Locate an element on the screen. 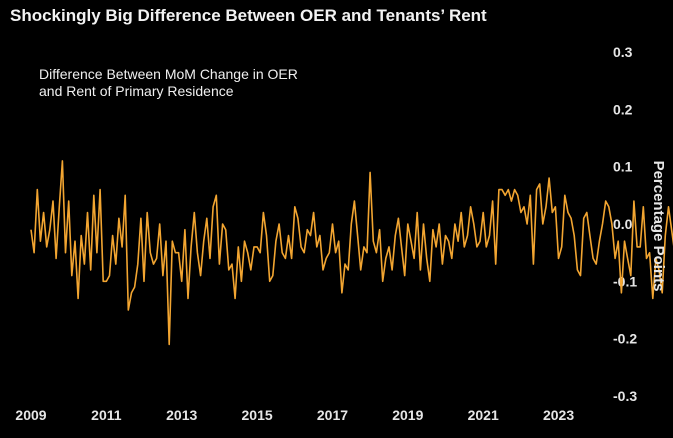  x-tick-label: 2023 is located at coordinates (558, 415).